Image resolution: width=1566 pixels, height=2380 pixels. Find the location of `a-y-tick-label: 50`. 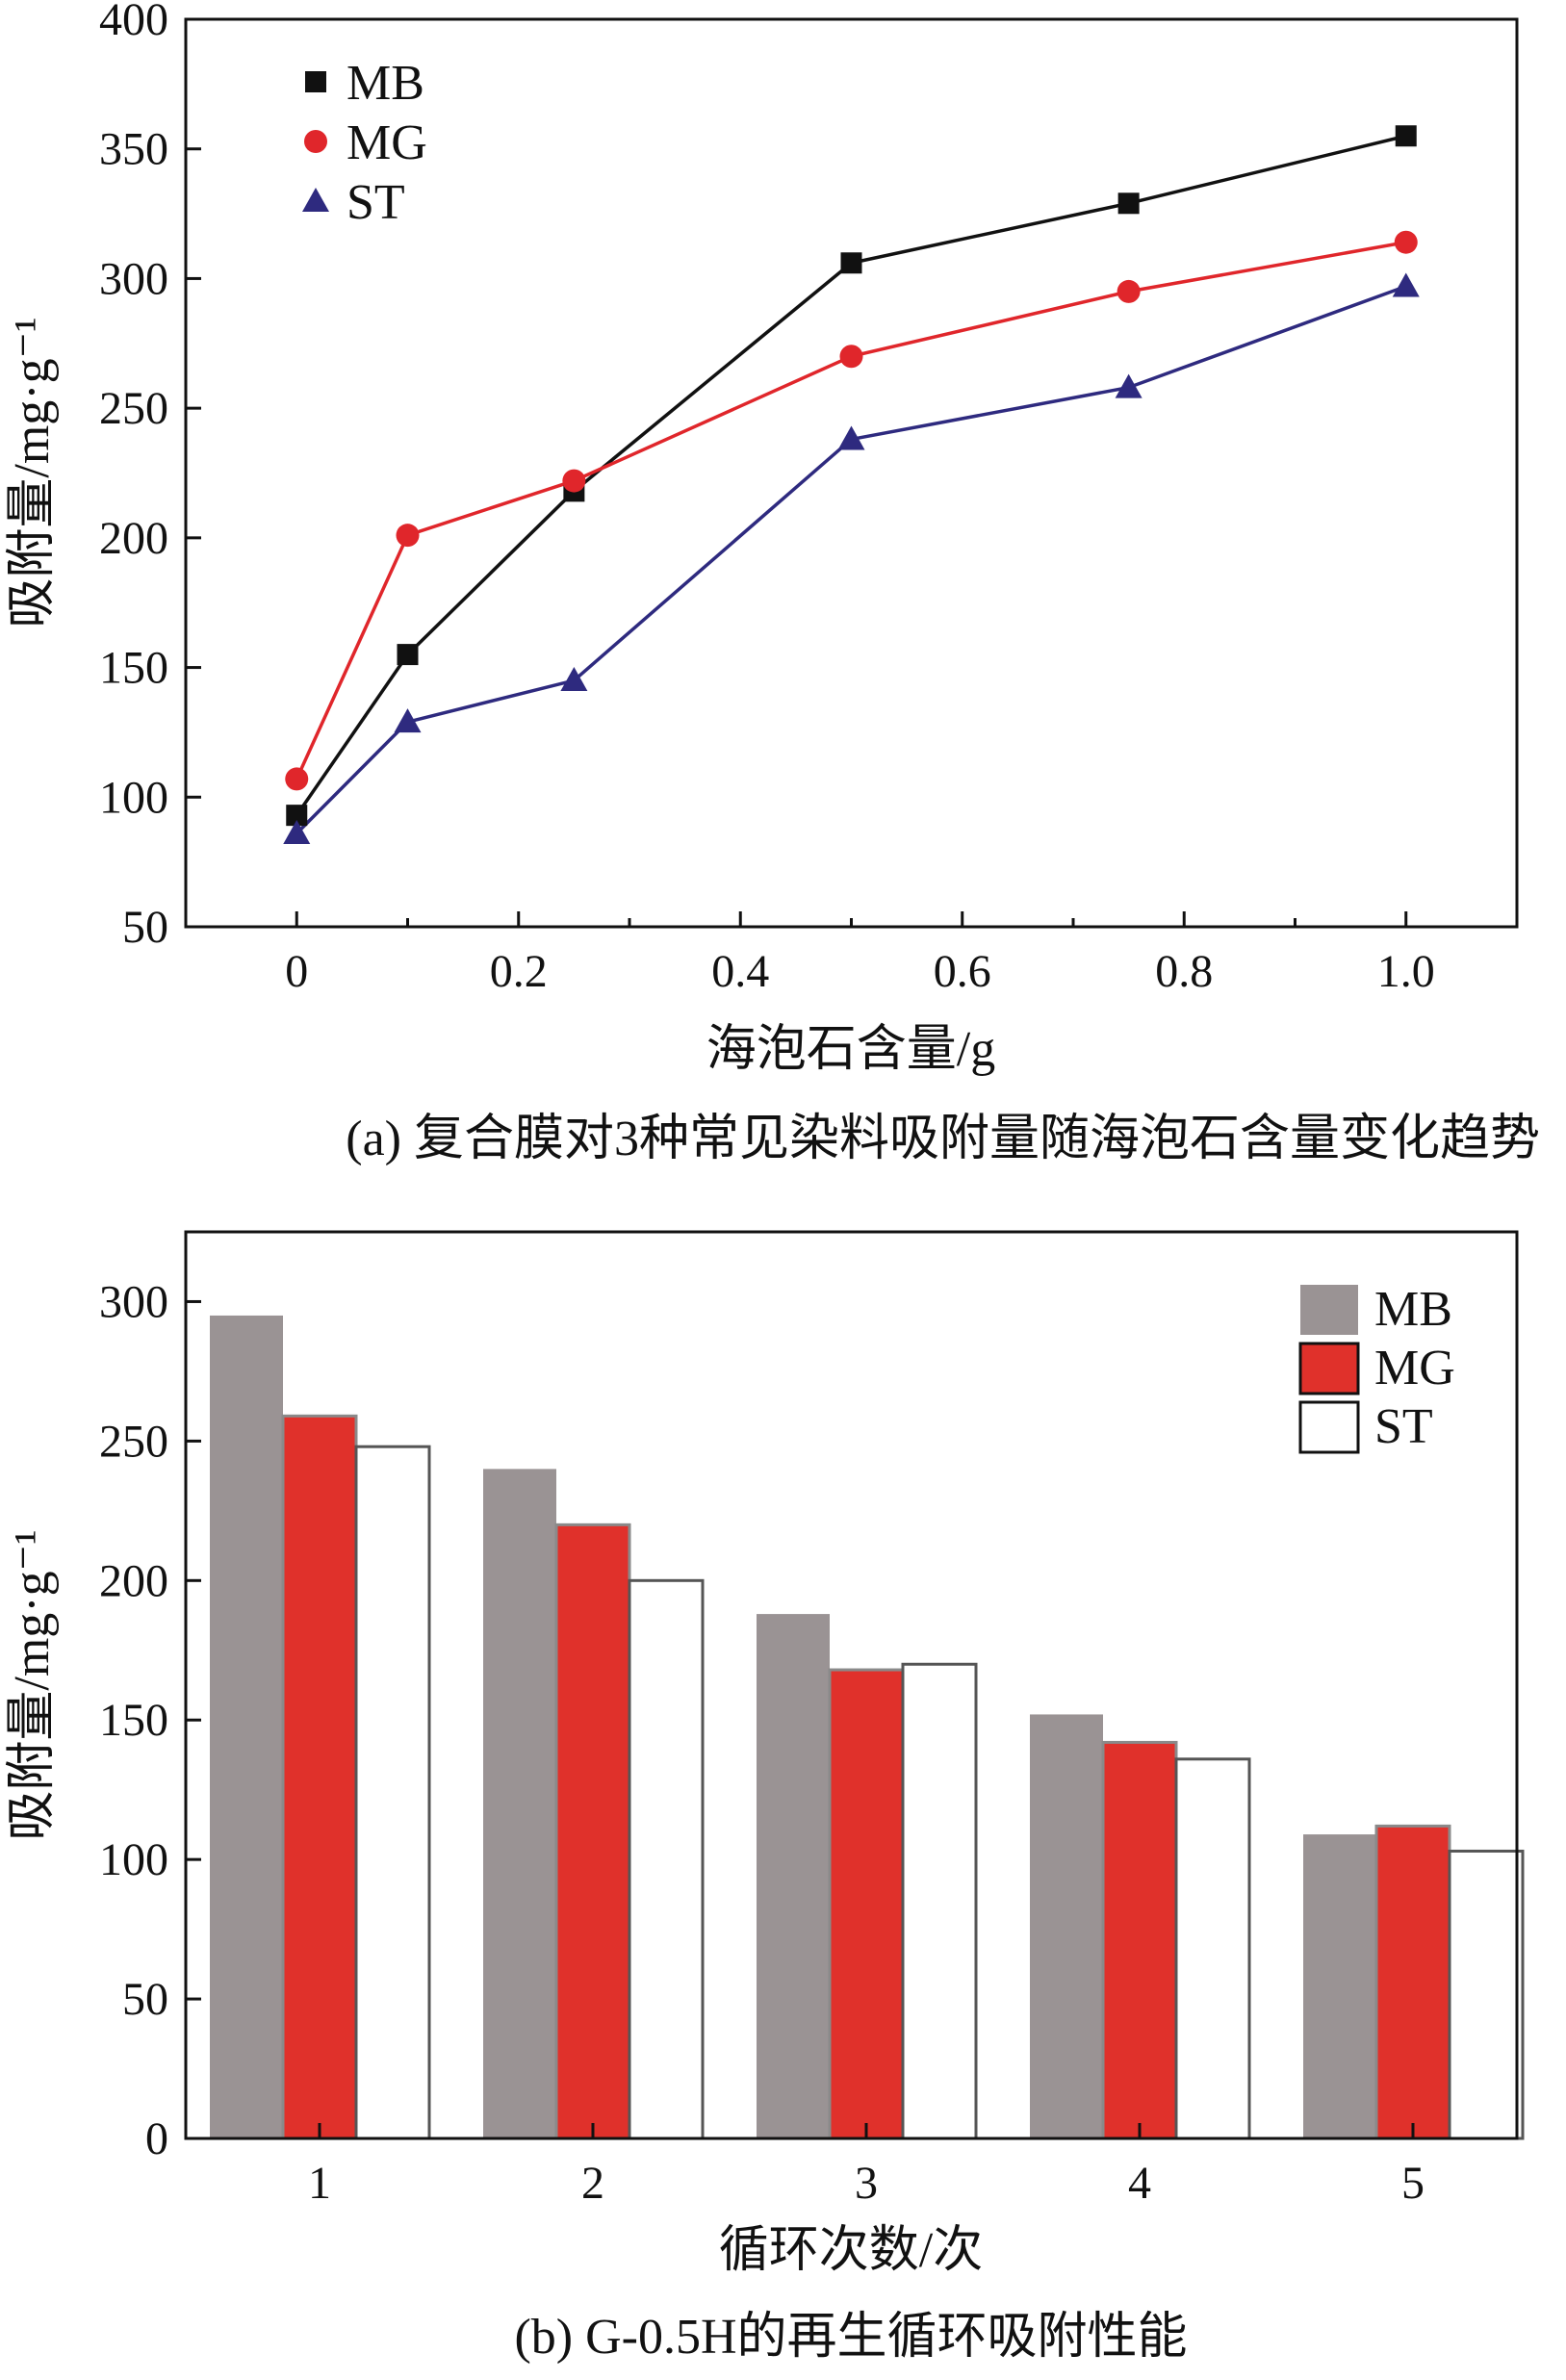

a-y-tick-label: 50 is located at coordinates (145, 928).